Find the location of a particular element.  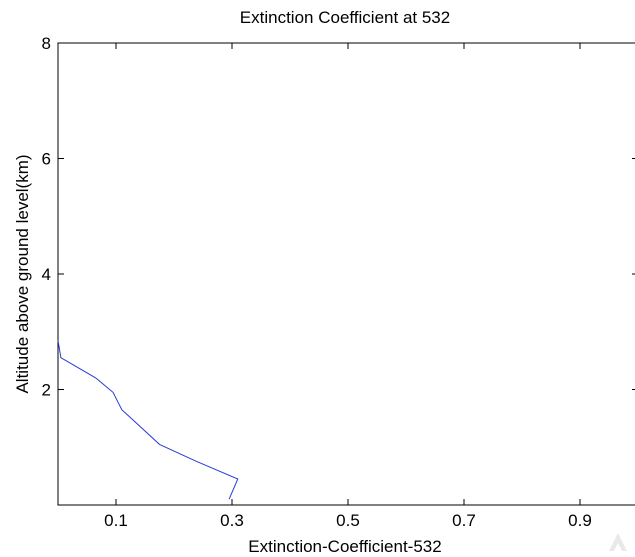

series-line is located at coordinates (148, 420).